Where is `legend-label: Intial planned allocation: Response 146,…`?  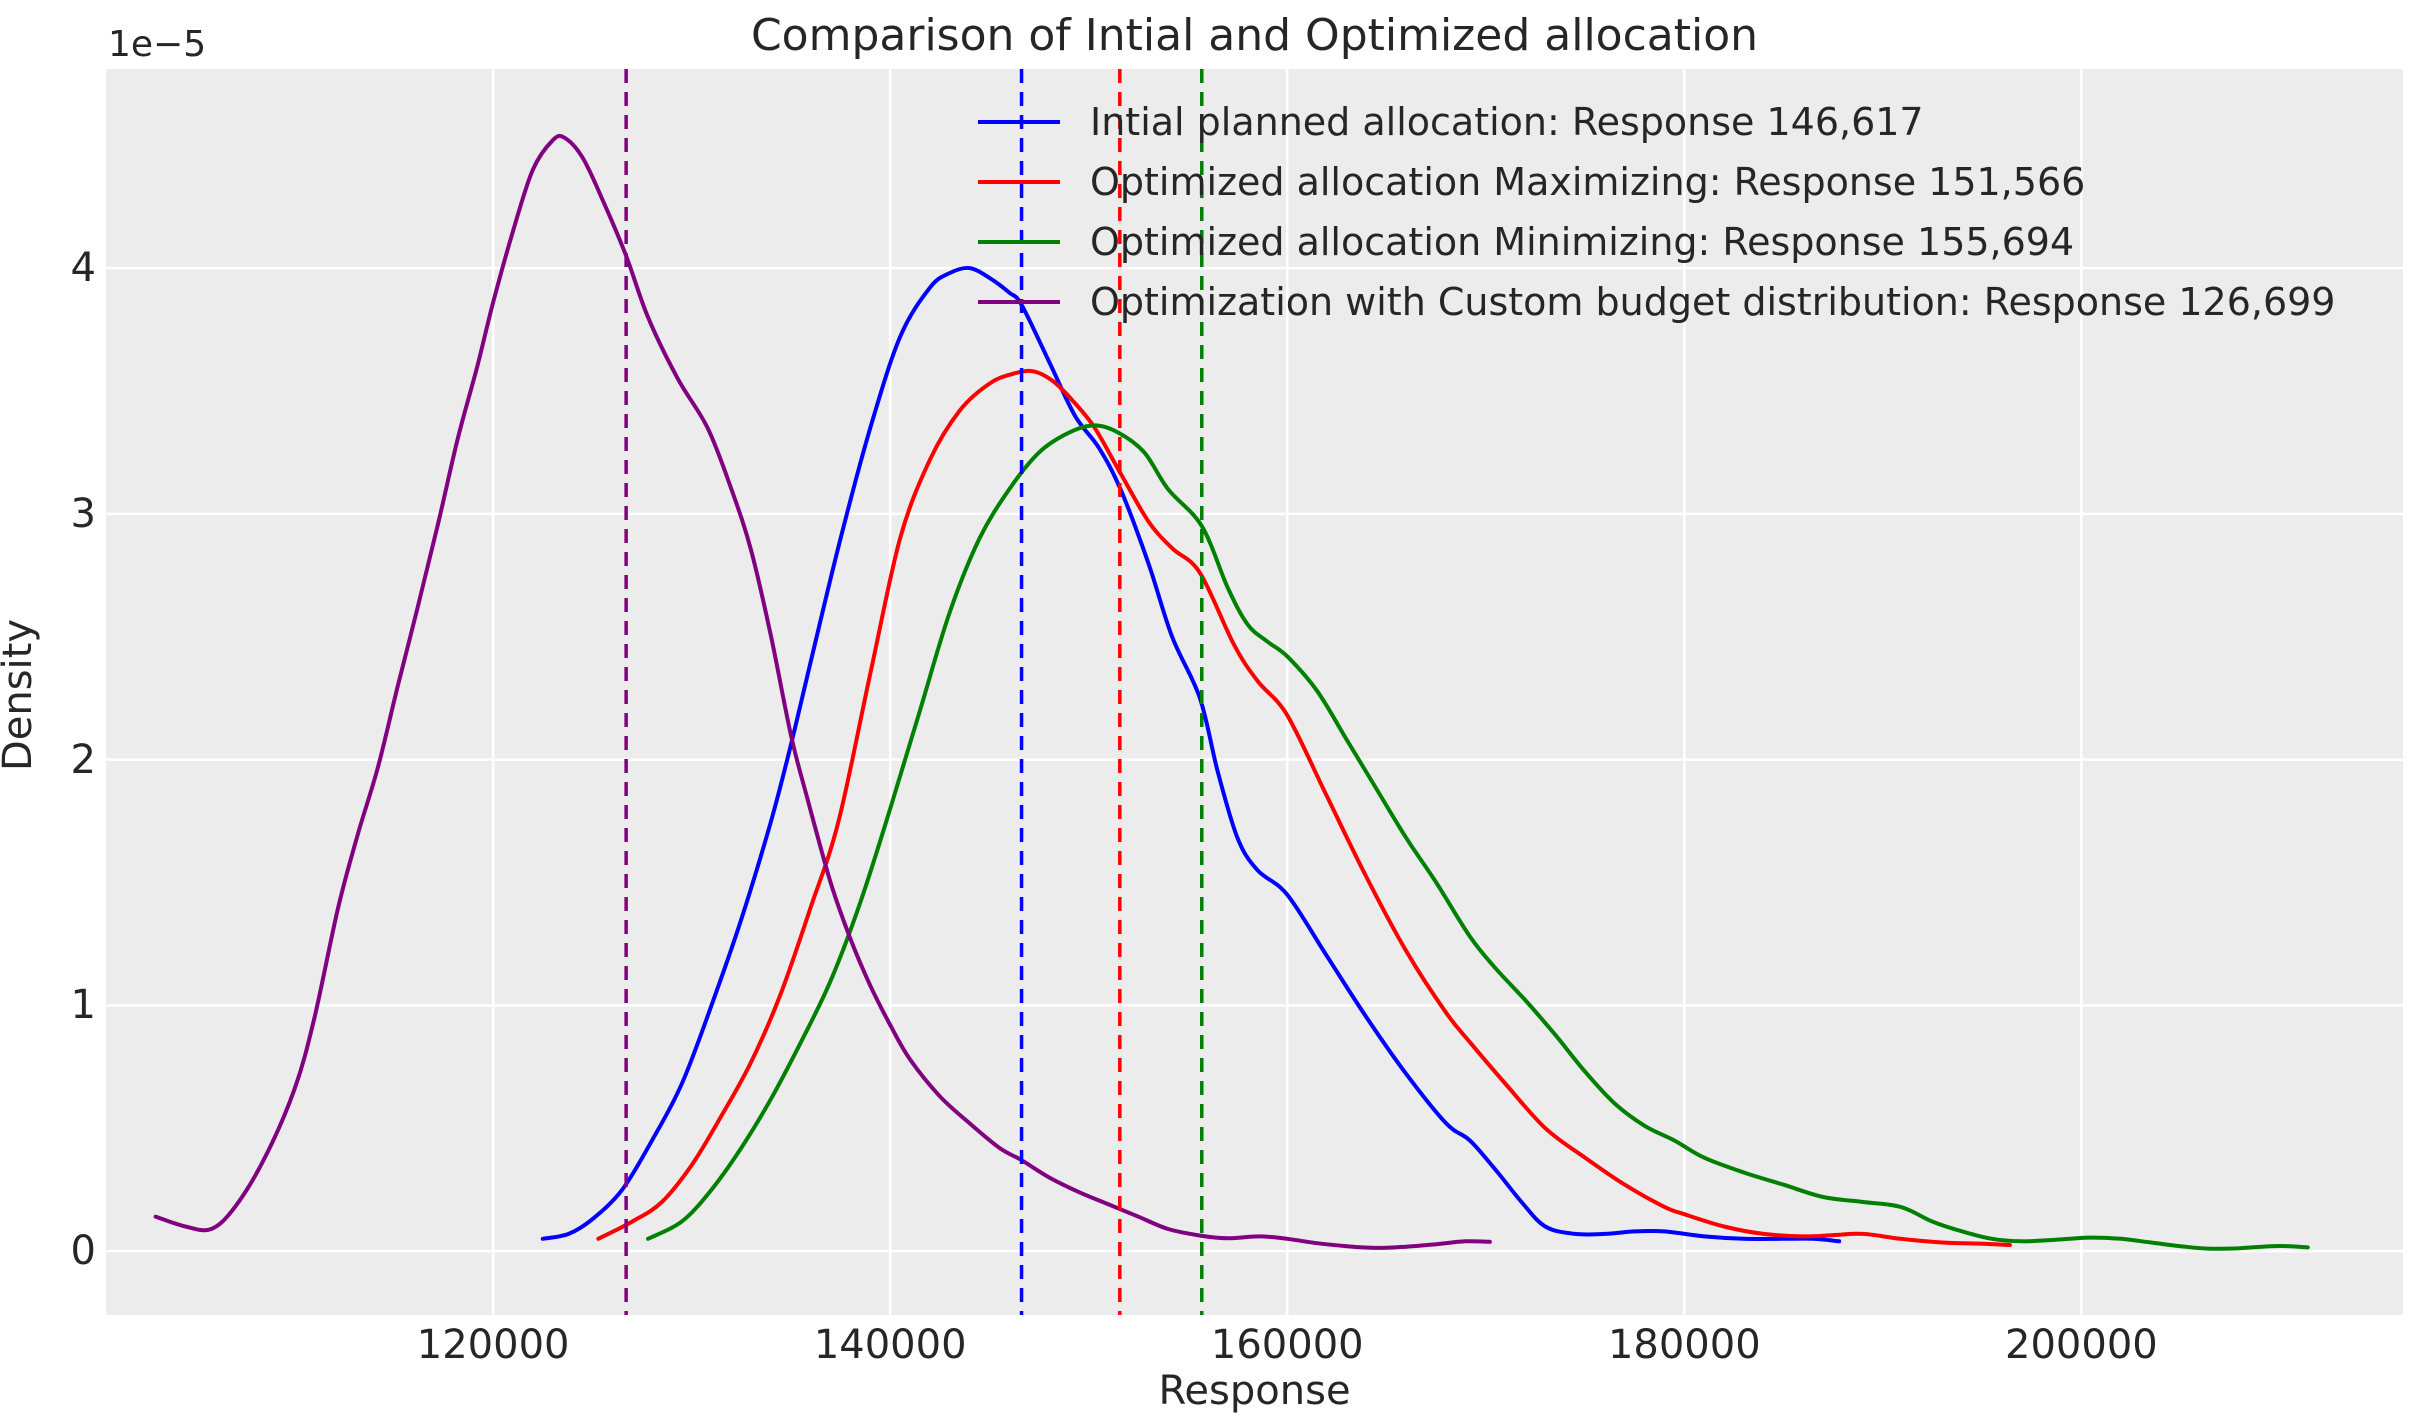
legend-label: Intial planned allocation: Response 146,… is located at coordinates (1507, 122).